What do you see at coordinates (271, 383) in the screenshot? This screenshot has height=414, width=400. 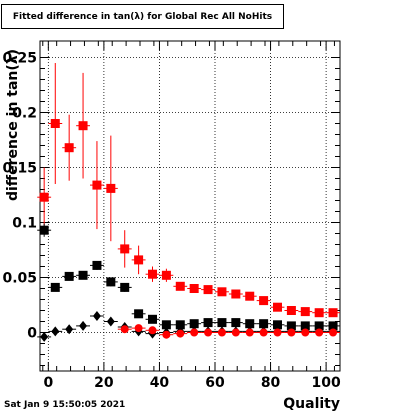 I see `x-tick-label: 80` at bounding box center [271, 383].